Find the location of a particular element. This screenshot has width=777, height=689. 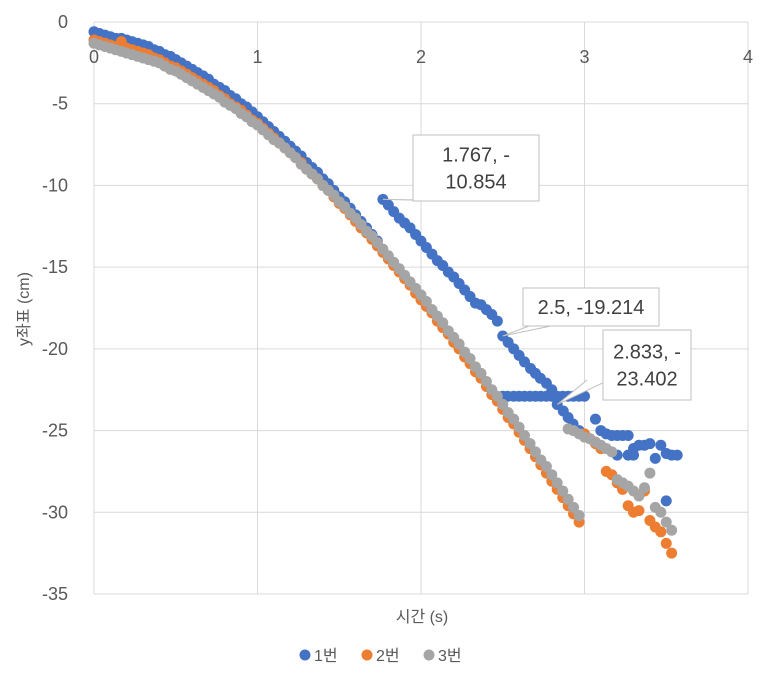

callout-label: 2.833, - is located at coordinates (647, 353).